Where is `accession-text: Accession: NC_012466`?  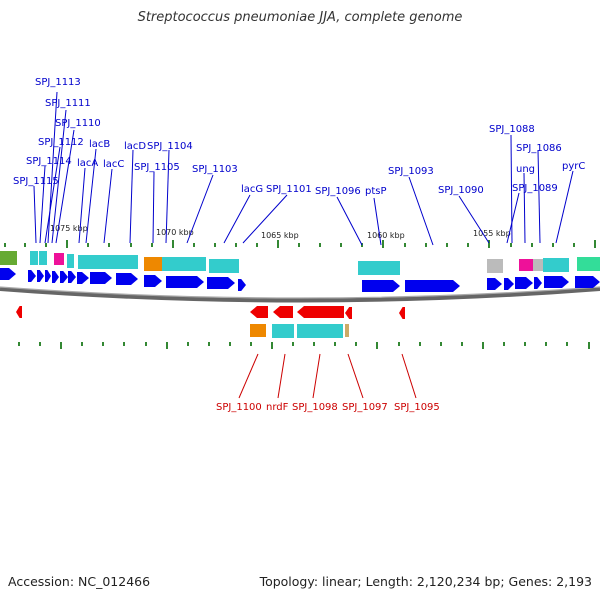 accession-text: Accession: NC_012466 is located at coordinates (79, 581).